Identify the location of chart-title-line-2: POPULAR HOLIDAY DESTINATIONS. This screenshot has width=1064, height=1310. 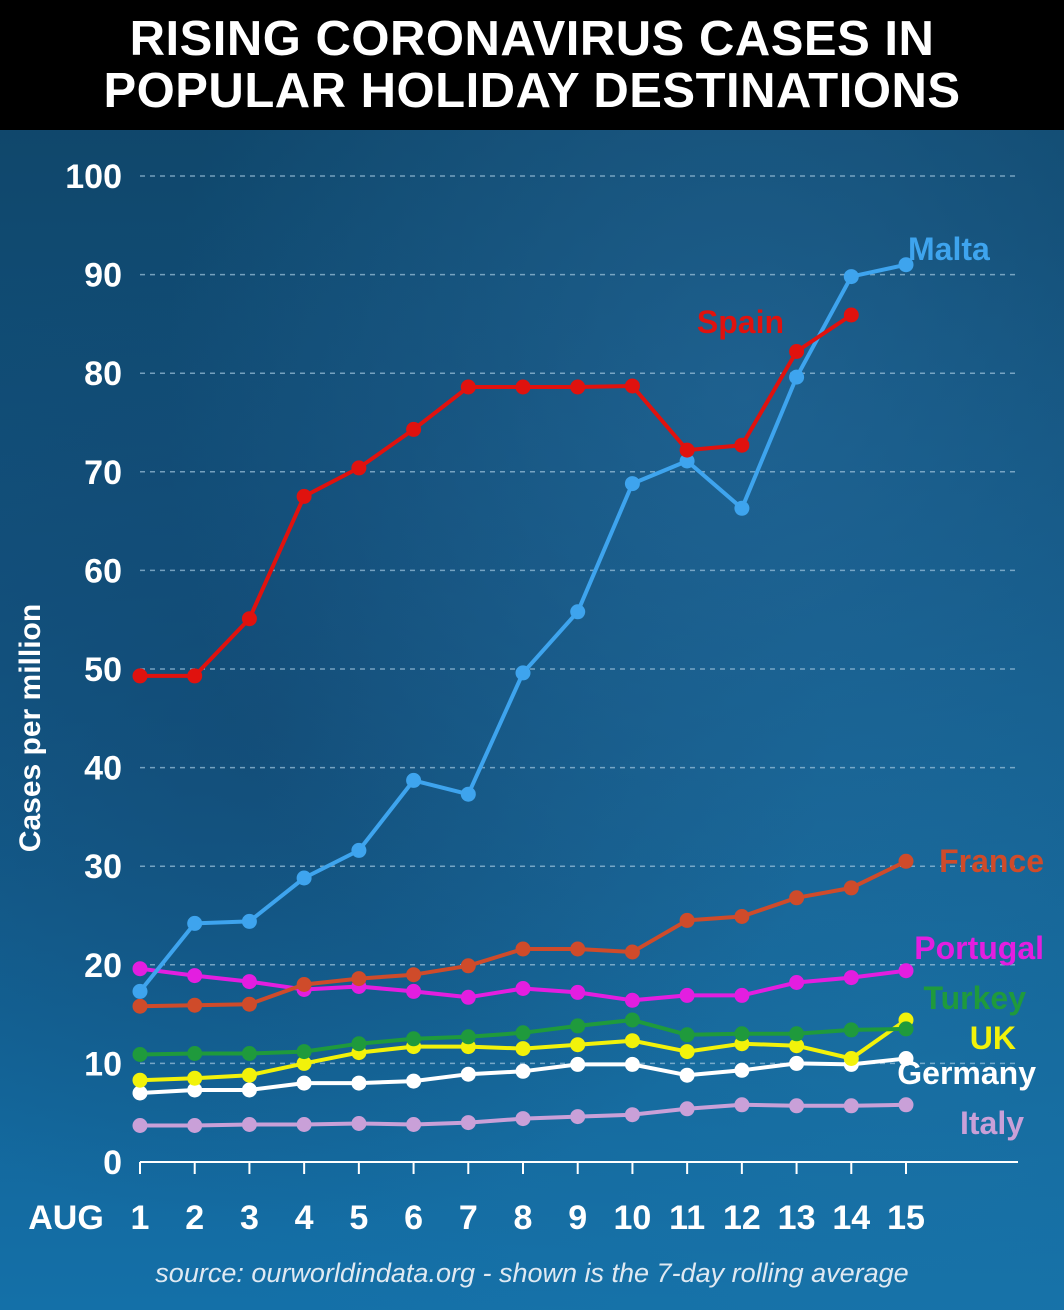
(532, 91).